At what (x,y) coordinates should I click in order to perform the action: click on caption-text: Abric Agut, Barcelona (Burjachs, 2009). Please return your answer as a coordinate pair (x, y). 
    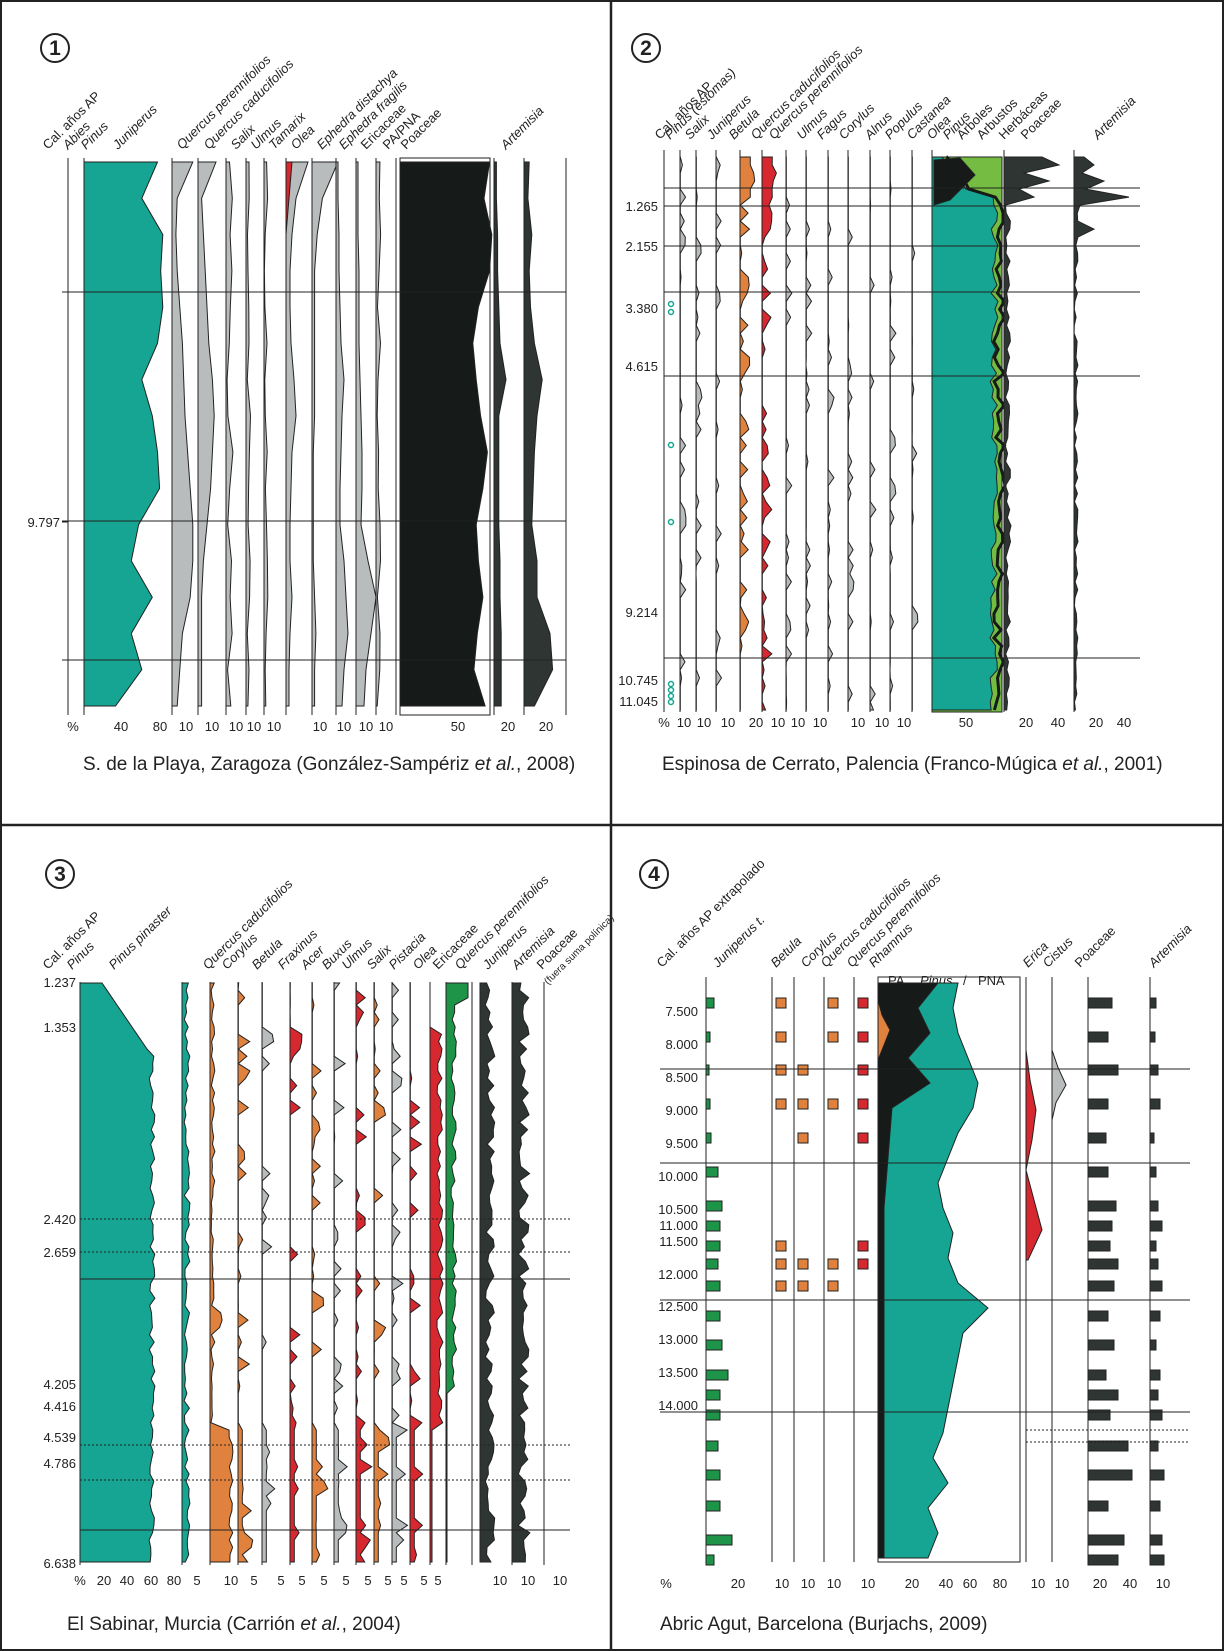
    Looking at the image, I should click on (823, 1624).